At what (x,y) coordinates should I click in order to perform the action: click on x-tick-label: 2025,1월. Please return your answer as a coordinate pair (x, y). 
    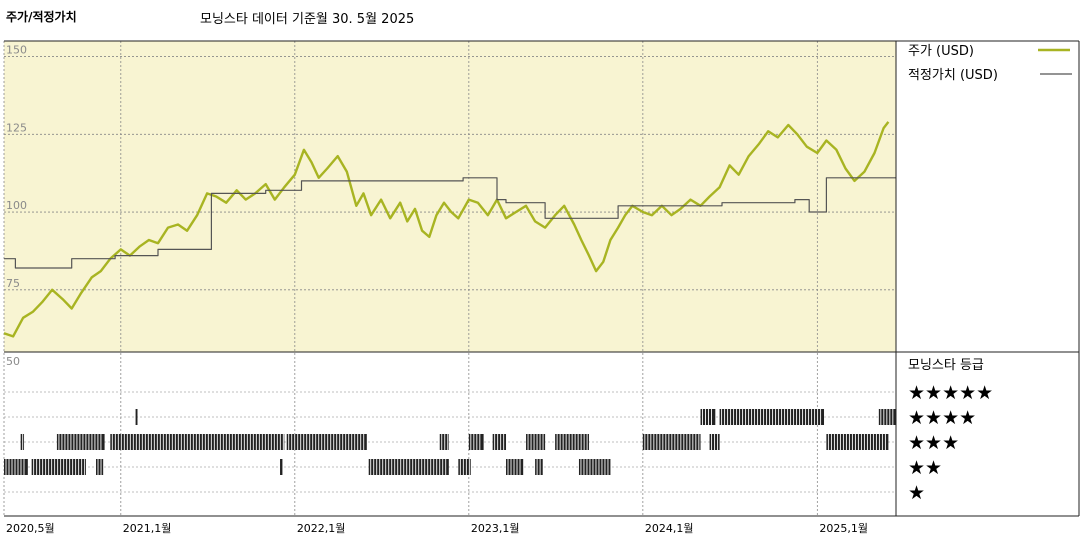
    Looking at the image, I should click on (843, 528).